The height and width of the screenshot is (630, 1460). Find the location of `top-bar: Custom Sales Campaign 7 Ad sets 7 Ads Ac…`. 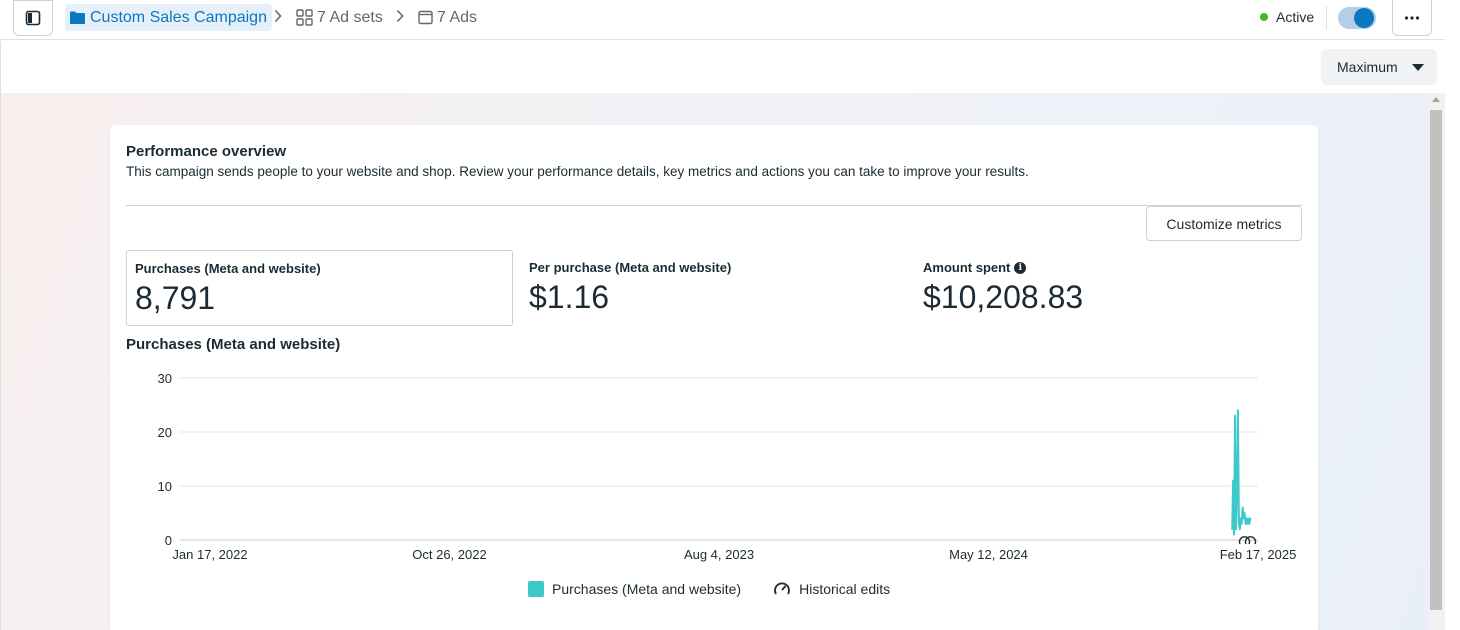

top-bar: Custom Sales Campaign 7 Ad sets 7 Ads Ac… is located at coordinates (722, 20).